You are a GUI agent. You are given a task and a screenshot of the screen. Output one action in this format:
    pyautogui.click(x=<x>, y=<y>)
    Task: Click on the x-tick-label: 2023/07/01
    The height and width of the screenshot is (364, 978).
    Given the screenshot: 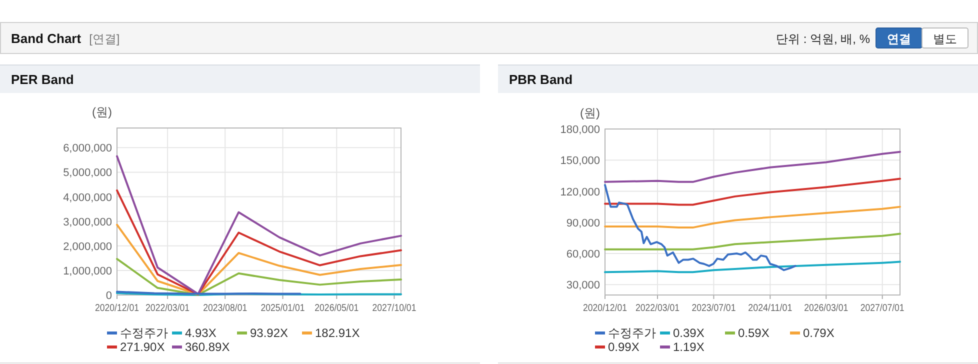 What is the action you would take?
    pyautogui.click(x=717, y=308)
    